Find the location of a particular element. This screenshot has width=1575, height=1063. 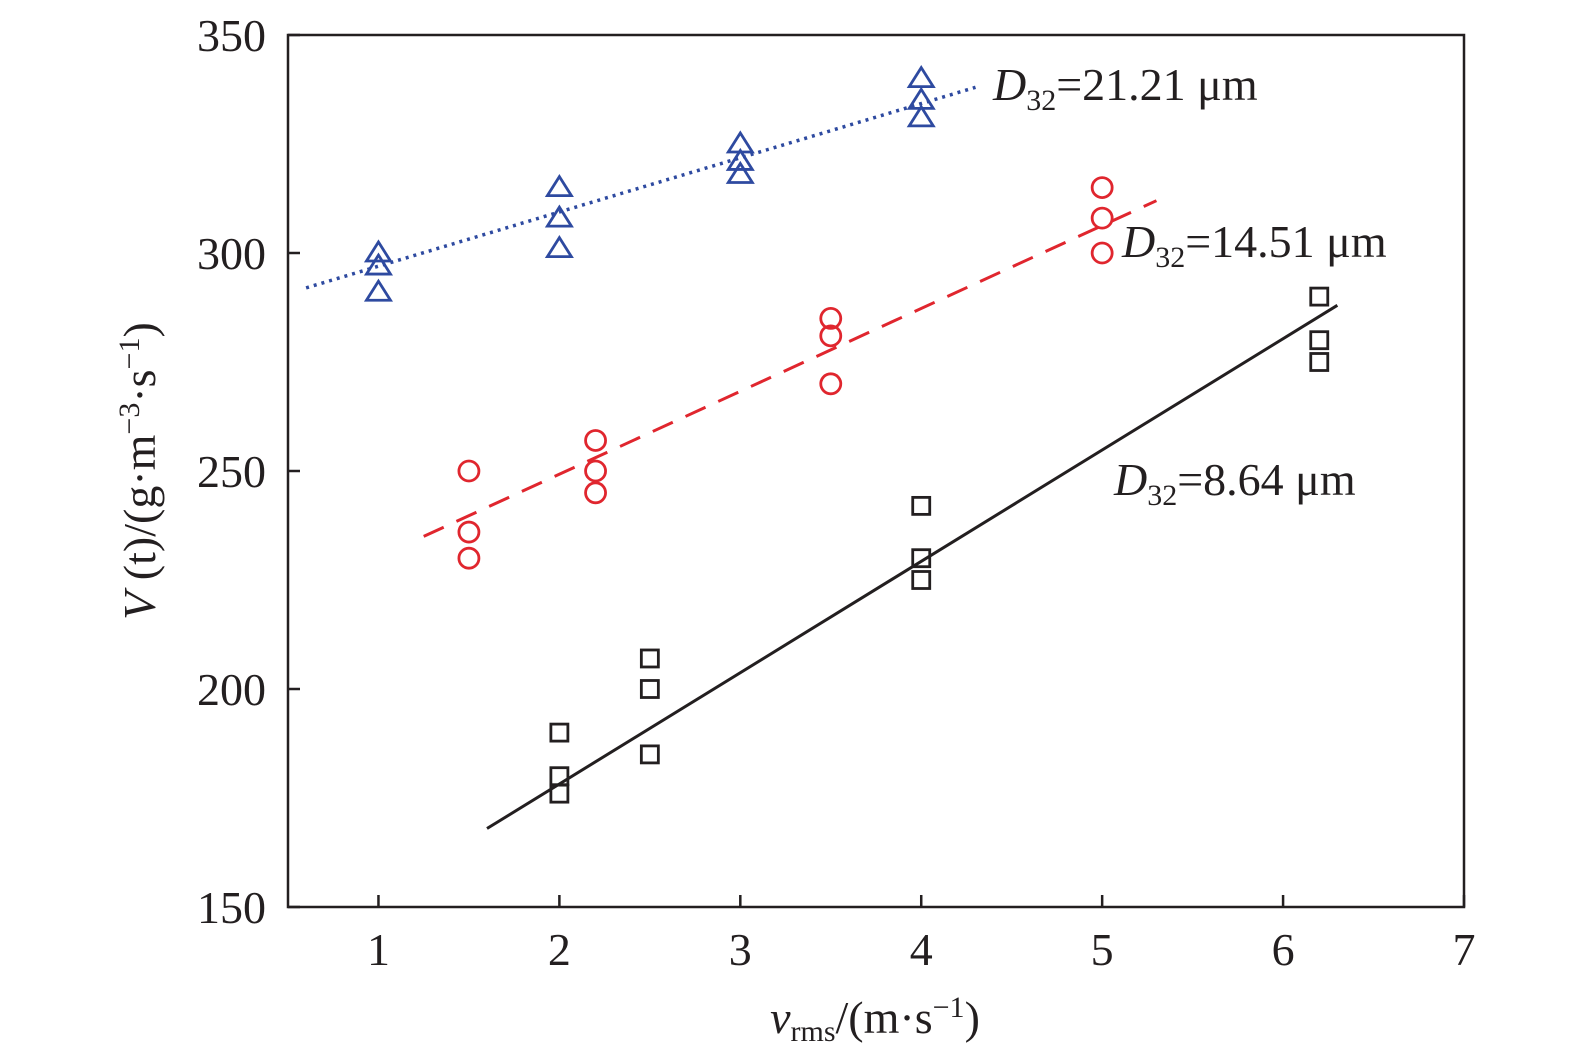

x-tick-label: 7 is located at coordinates (1464, 949).